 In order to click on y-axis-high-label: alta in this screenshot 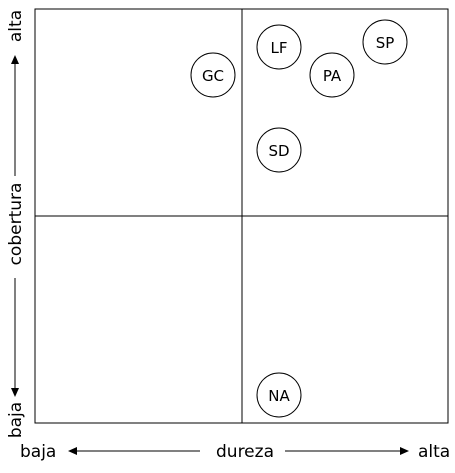, I will do `click(16, 26)`.